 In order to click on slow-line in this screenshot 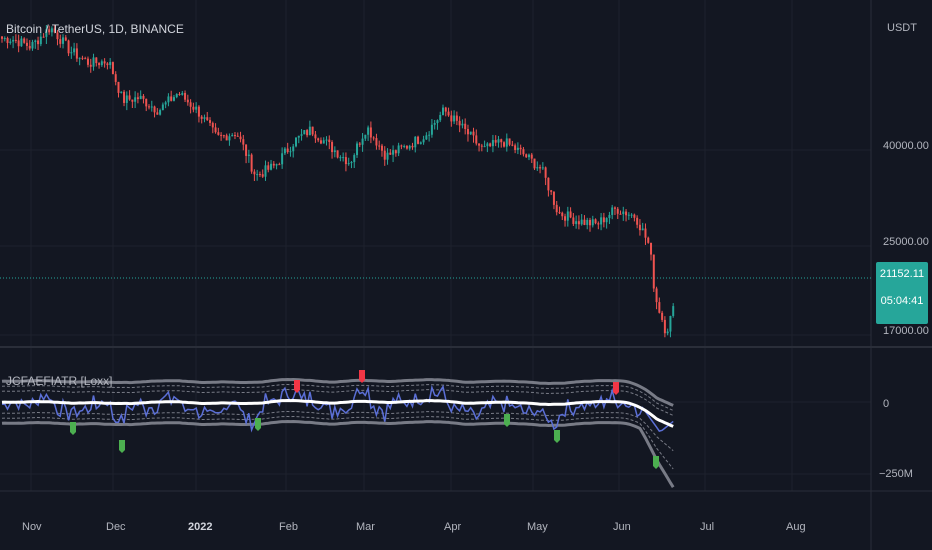, I will do `click(337, 413)`.